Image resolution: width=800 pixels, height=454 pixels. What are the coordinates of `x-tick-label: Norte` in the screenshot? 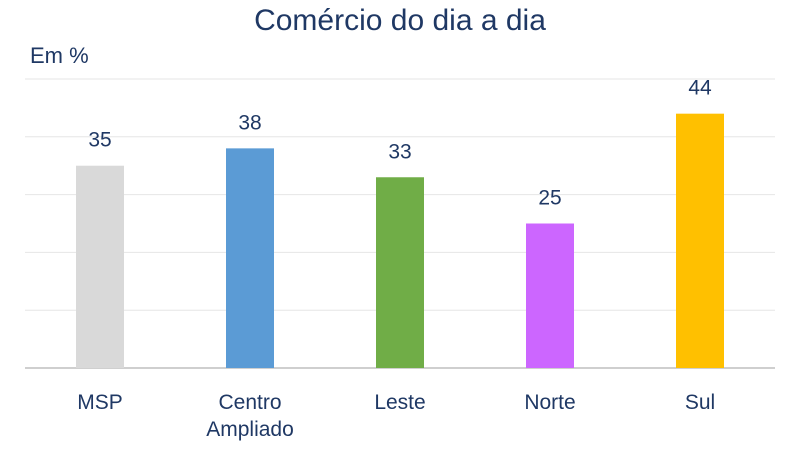 It's located at (549, 402).